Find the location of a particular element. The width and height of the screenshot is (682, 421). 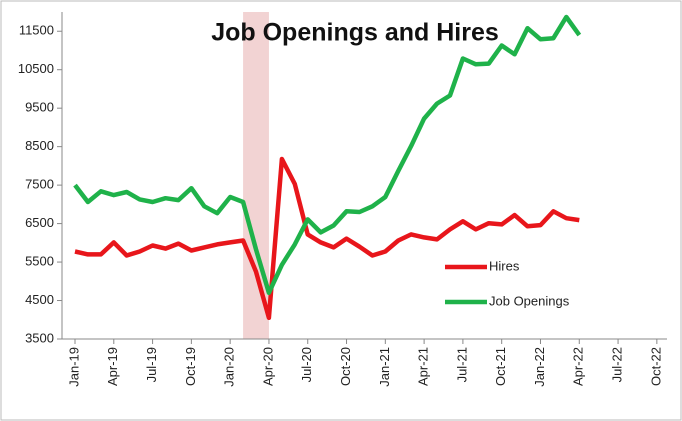

chart-title: Job Openings and Hires is located at coordinates (355, 33).